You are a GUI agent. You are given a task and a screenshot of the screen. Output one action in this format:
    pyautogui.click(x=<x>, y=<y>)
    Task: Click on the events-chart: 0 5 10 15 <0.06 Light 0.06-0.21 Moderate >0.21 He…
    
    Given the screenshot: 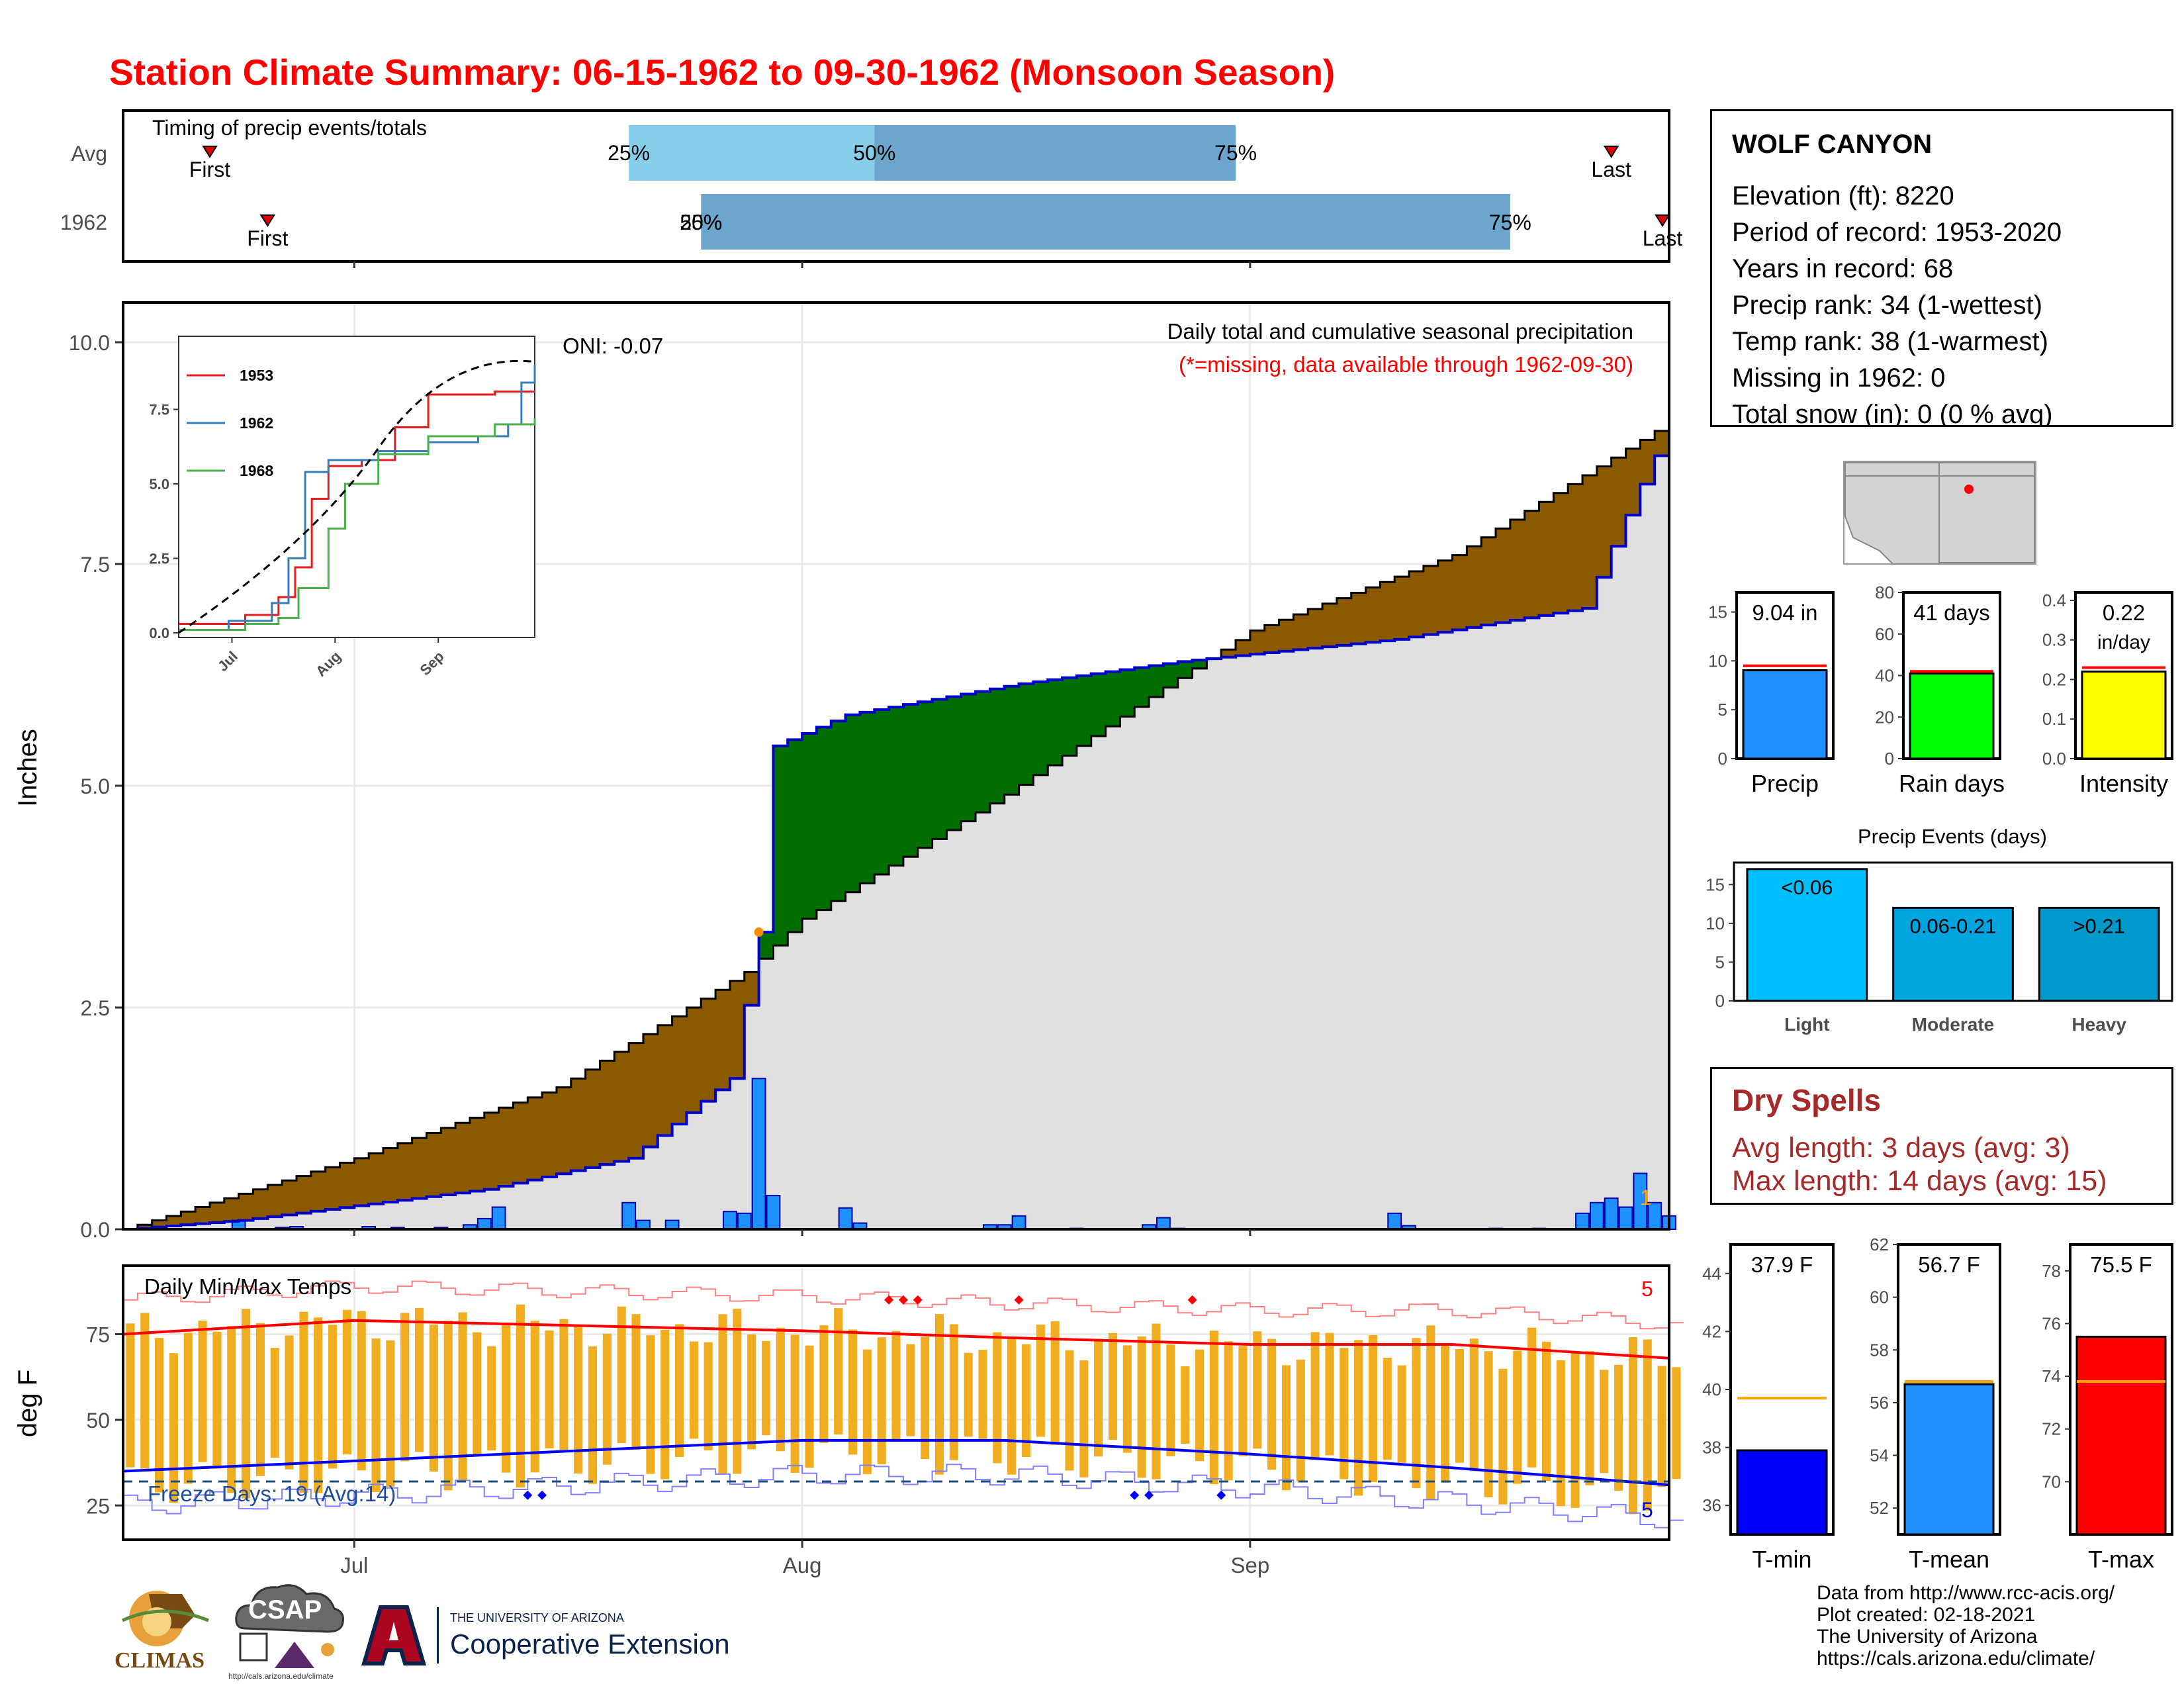 What is the action you would take?
    pyautogui.click(x=1940, y=948)
    